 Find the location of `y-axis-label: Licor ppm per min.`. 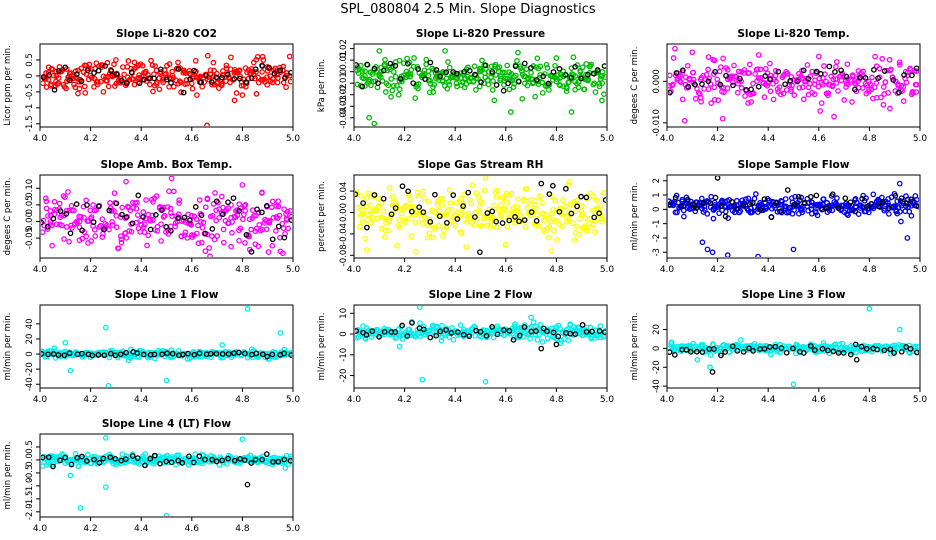

y-axis-label: Licor ppm per min. is located at coordinates (8, 85).